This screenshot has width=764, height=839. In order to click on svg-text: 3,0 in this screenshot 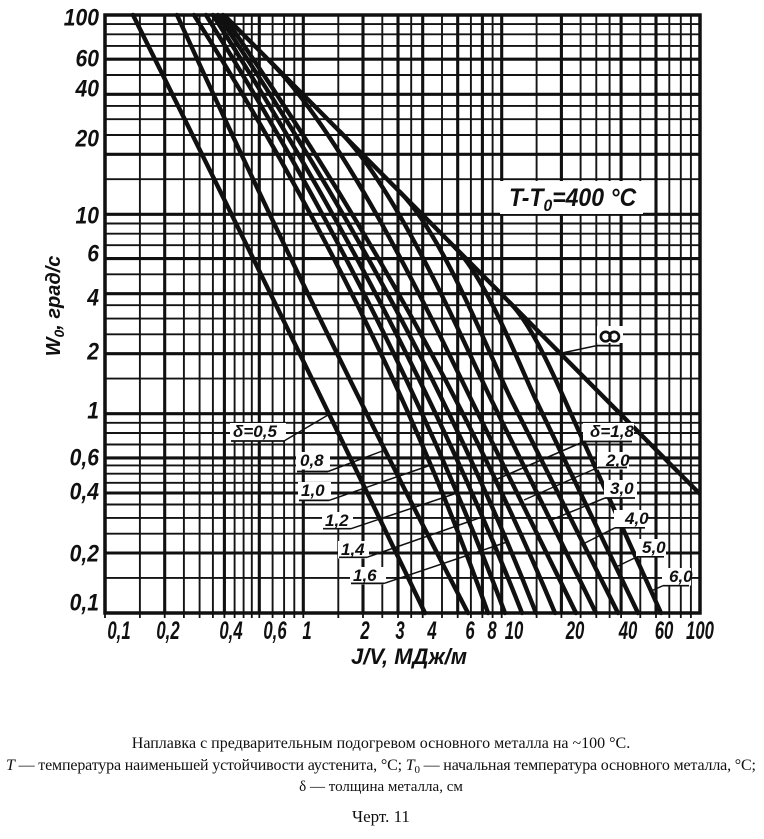, I will do `click(622, 488)`.